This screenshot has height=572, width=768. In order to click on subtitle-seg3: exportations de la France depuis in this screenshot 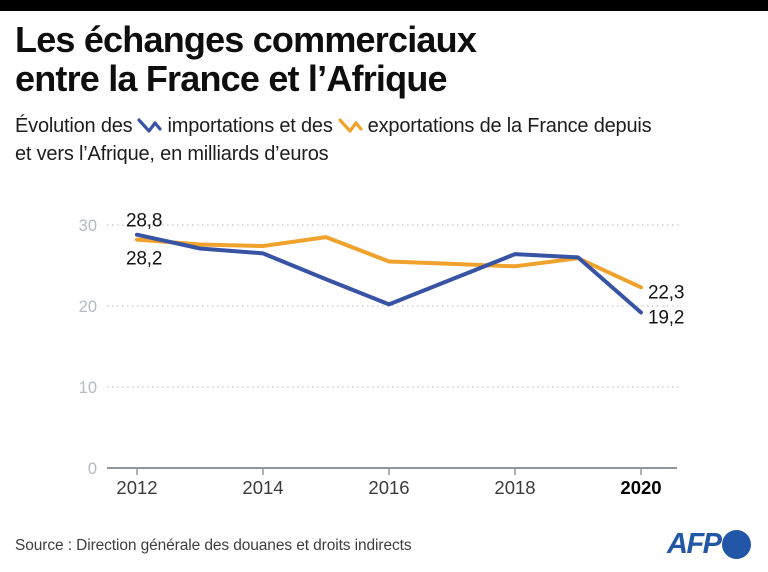, I will do `click(509, 126)`.